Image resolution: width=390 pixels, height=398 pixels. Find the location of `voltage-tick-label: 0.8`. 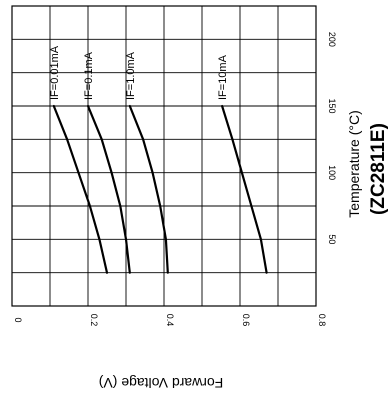

voltage-tick-label: 0.8 is located at coordinates (322, 320).